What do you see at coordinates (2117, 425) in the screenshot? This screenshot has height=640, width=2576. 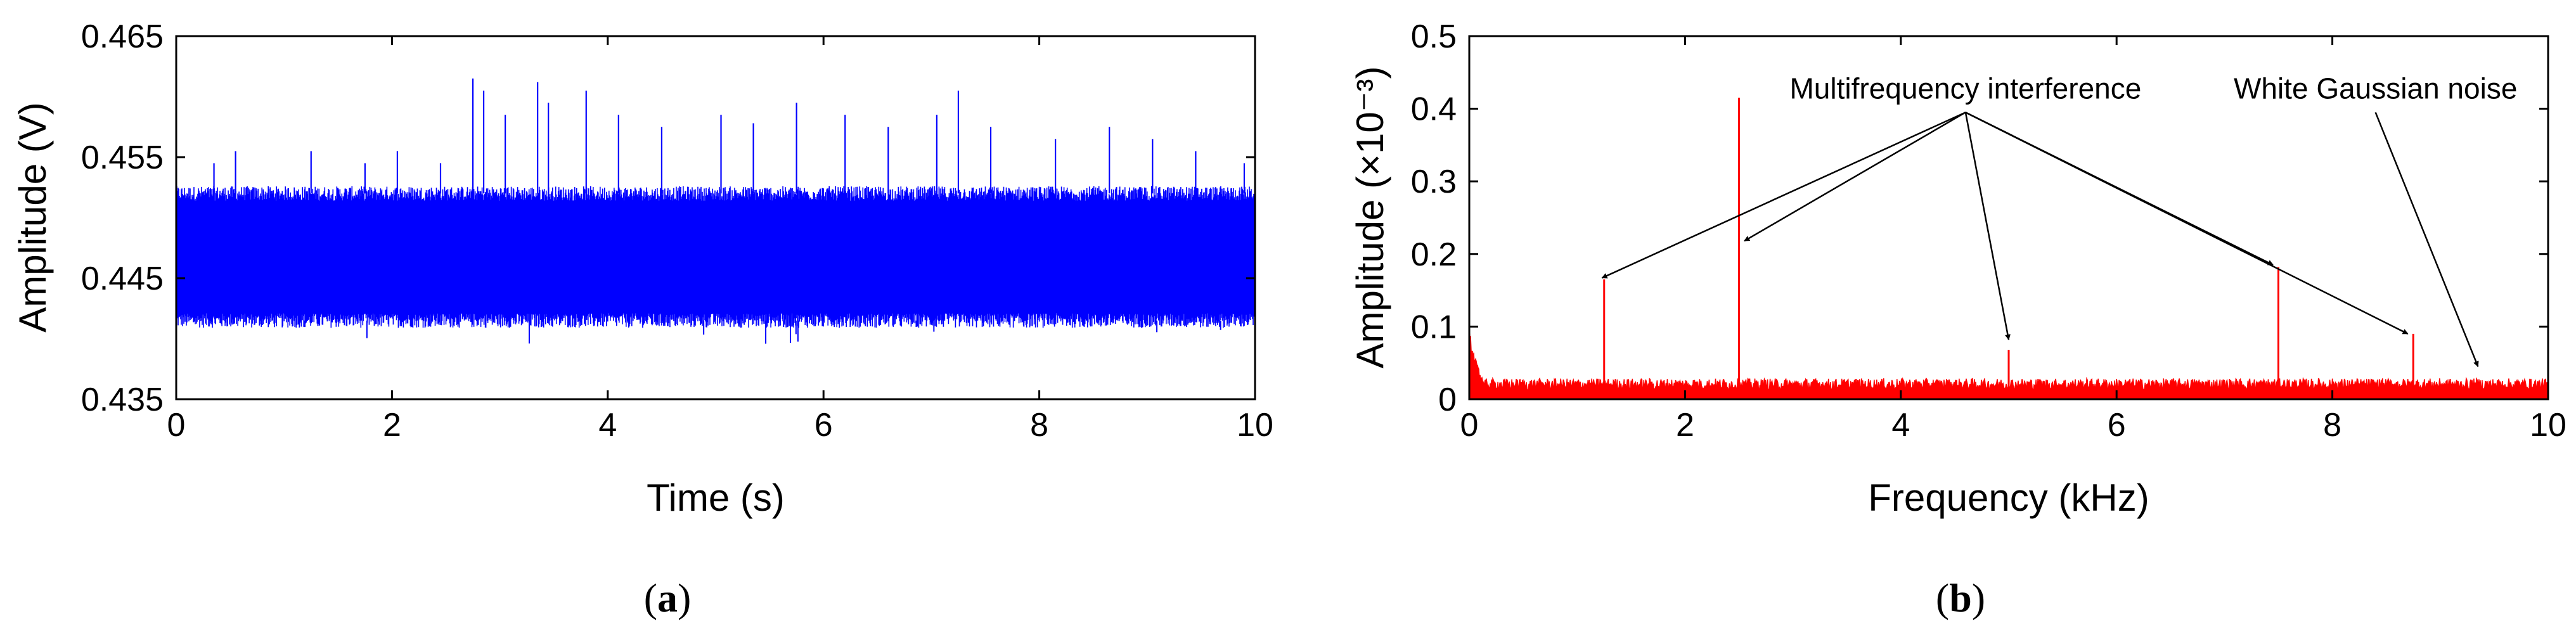 I see `panel-b-x-tick-label: 6` at bounding box center [2117, 425].